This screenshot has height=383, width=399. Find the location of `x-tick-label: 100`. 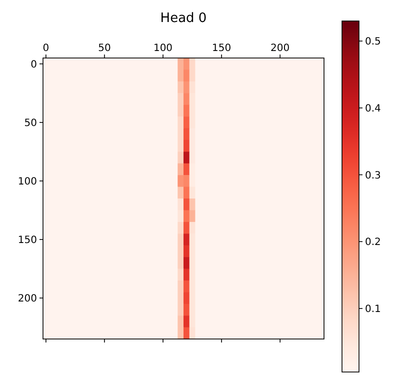

x-tick-label: 100 is located at coordinates (163, 48).